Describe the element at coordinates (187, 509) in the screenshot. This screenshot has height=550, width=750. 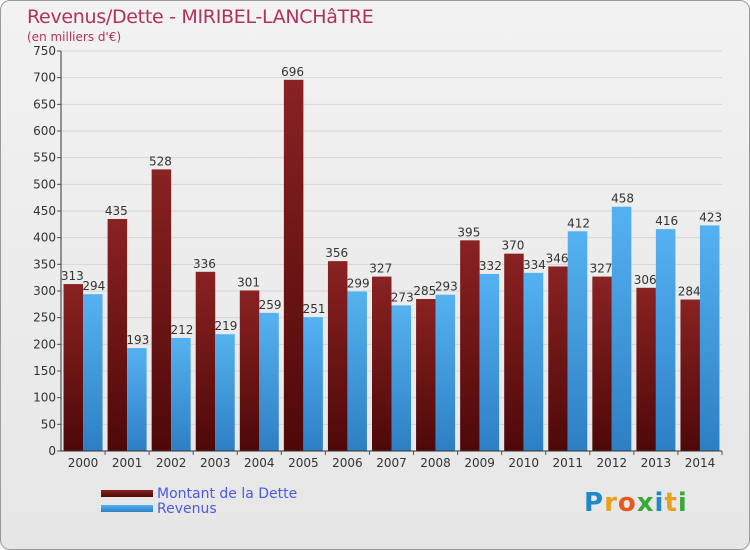
I see `legend-label-revenue: Revenus` at that location.